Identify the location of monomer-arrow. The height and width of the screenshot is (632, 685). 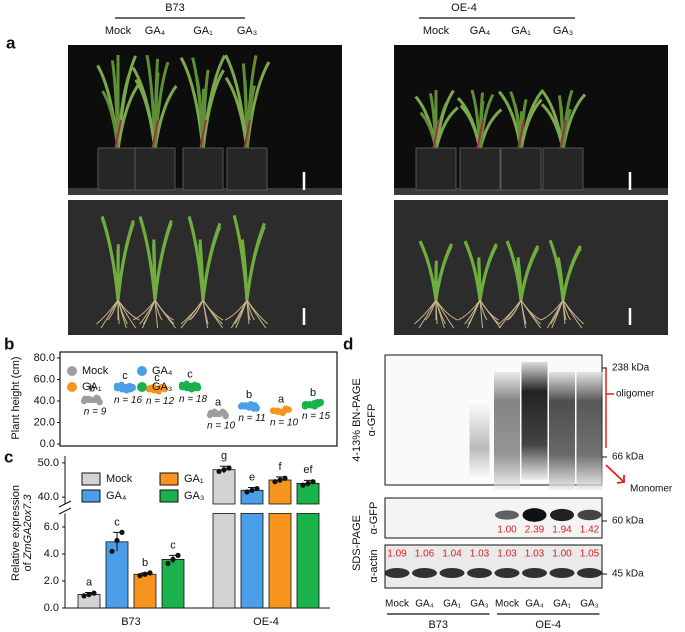
(615, 474).